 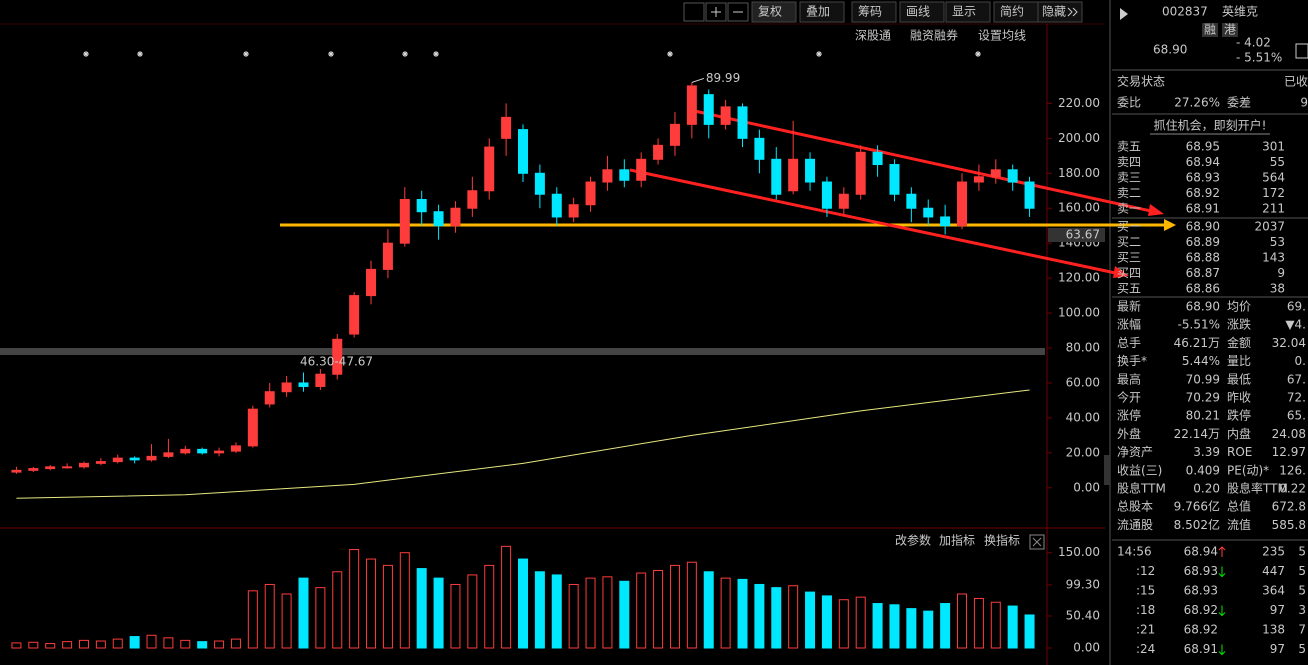 I want to click on stat-value: 67., so click(x=1296, y=379).